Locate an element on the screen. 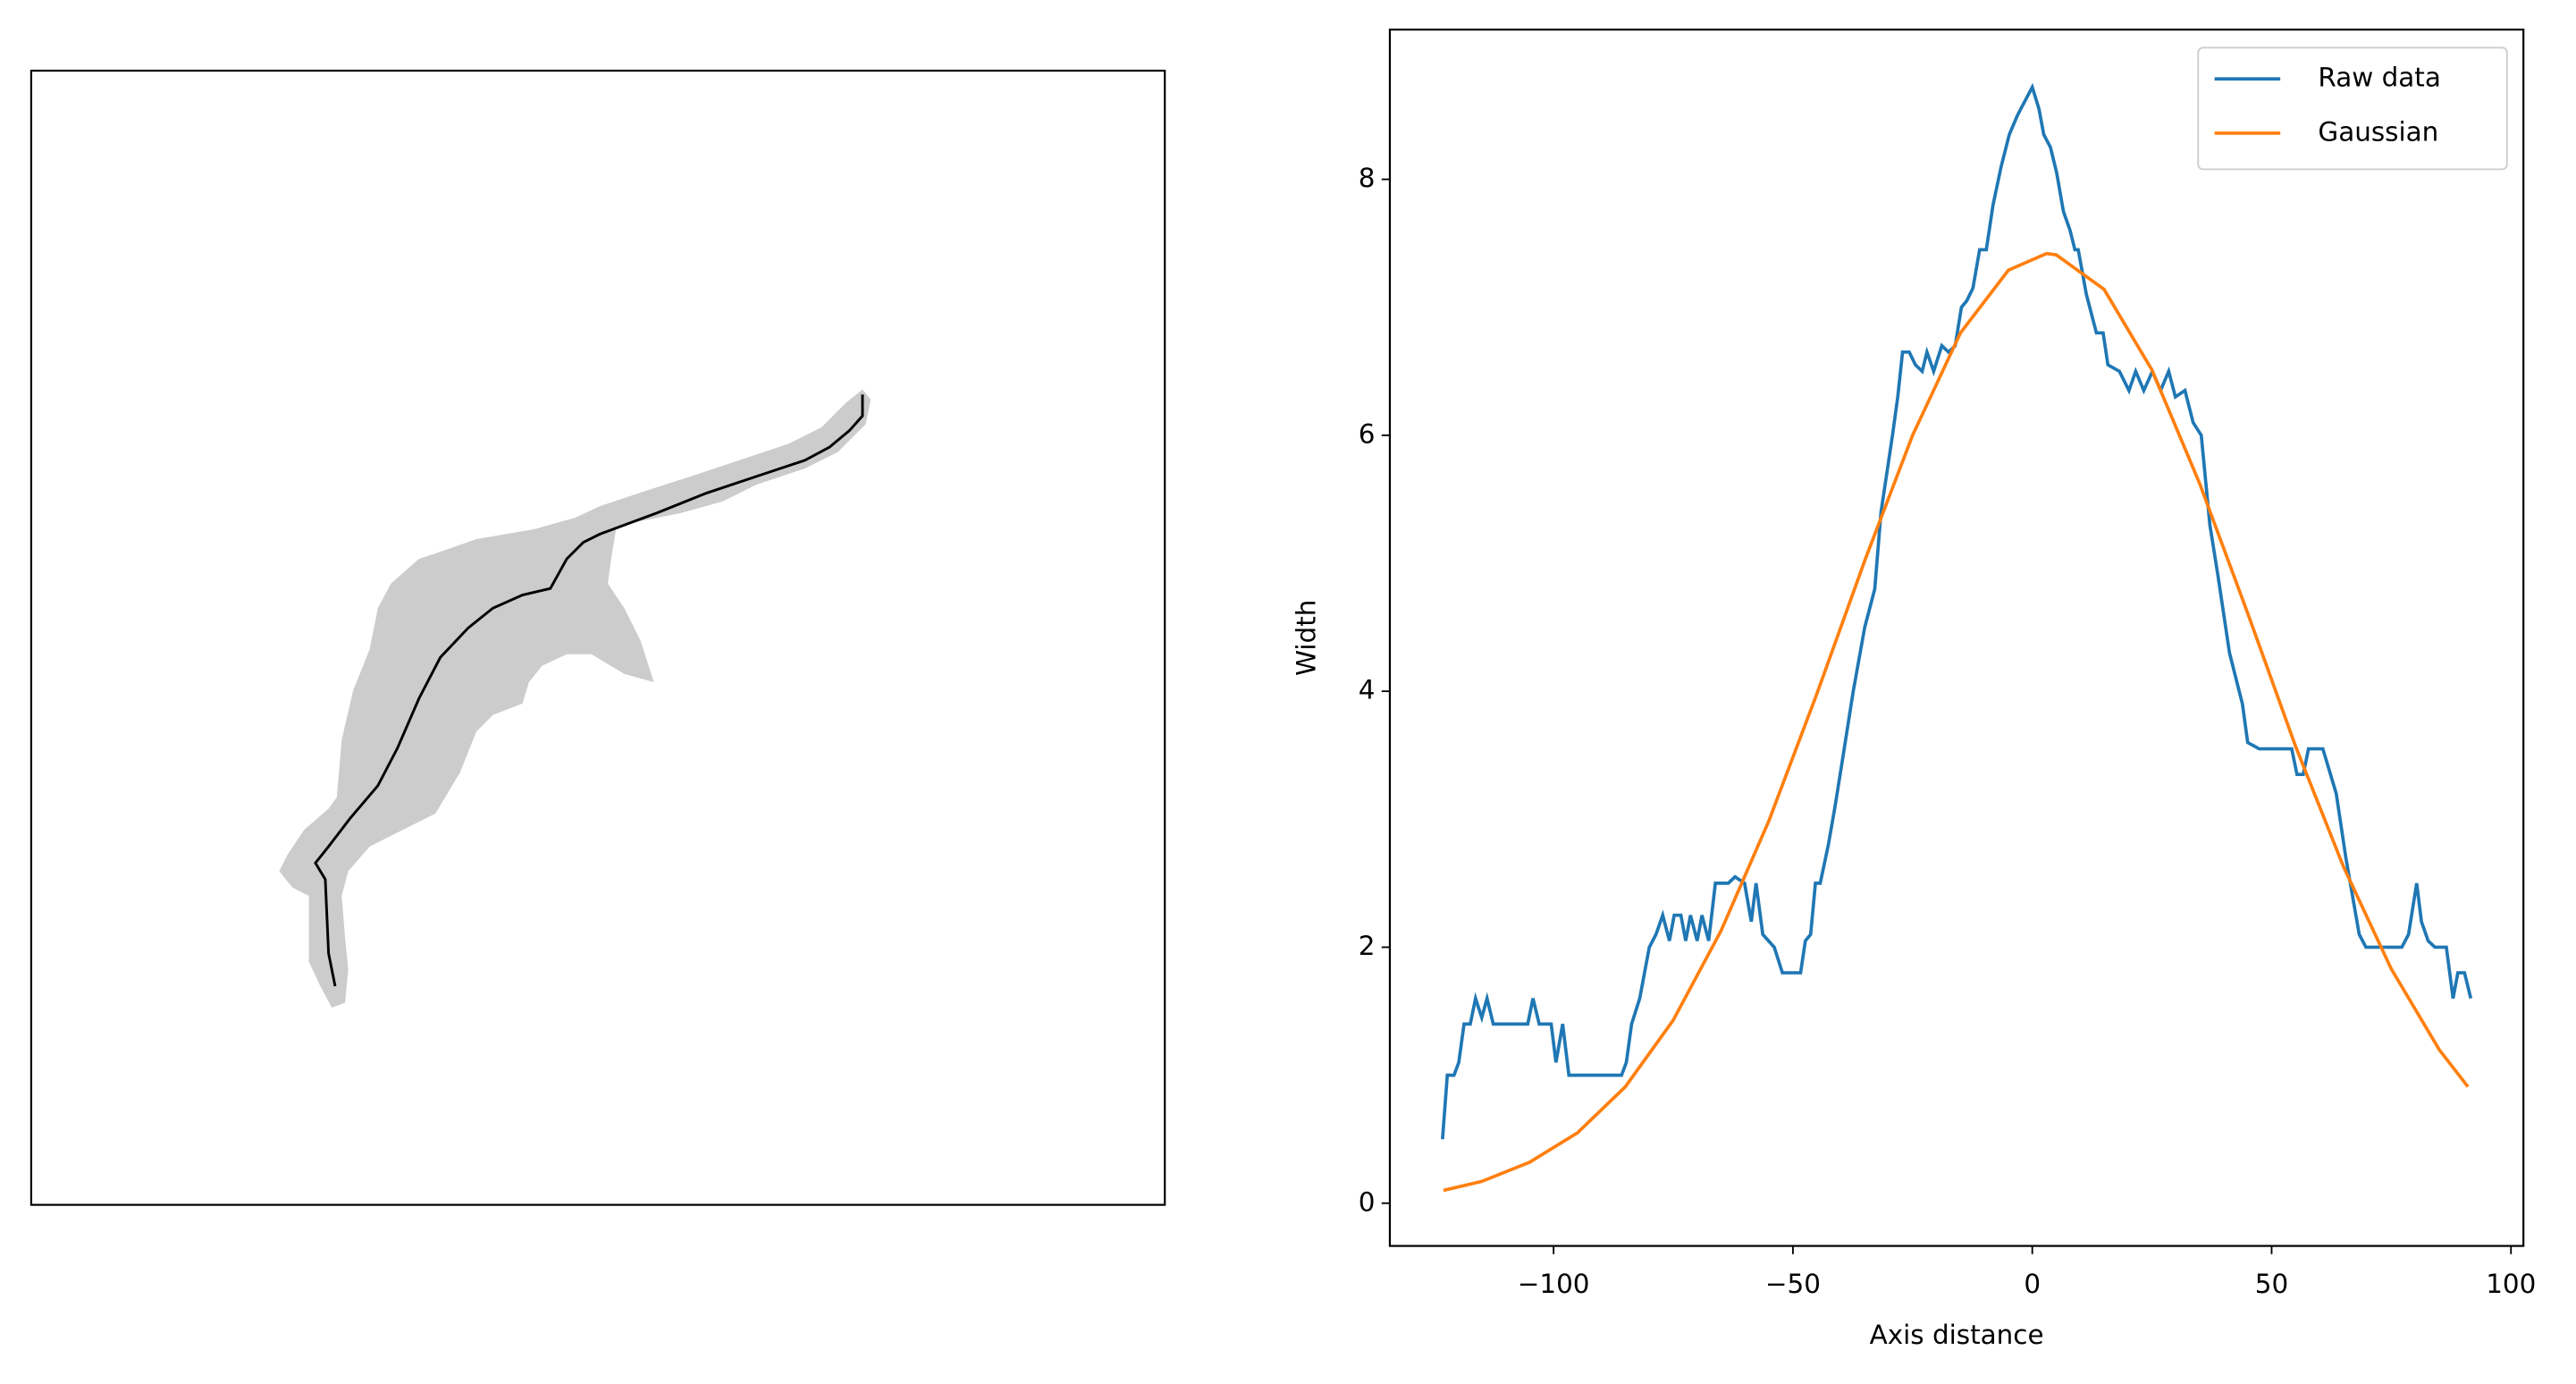 The height and width of the screenshot is (1384, 2576). y-axis-label: Width is located at coordinates (1307, 638).